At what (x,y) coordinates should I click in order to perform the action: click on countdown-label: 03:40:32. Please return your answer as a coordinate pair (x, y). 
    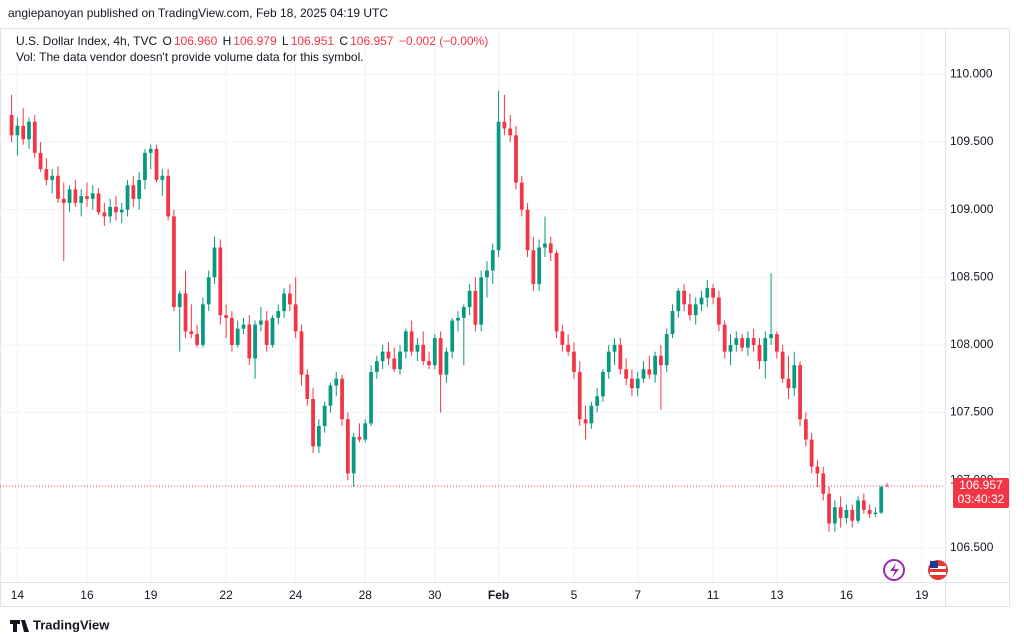
    Looking at the image, I should click on (981, 499).